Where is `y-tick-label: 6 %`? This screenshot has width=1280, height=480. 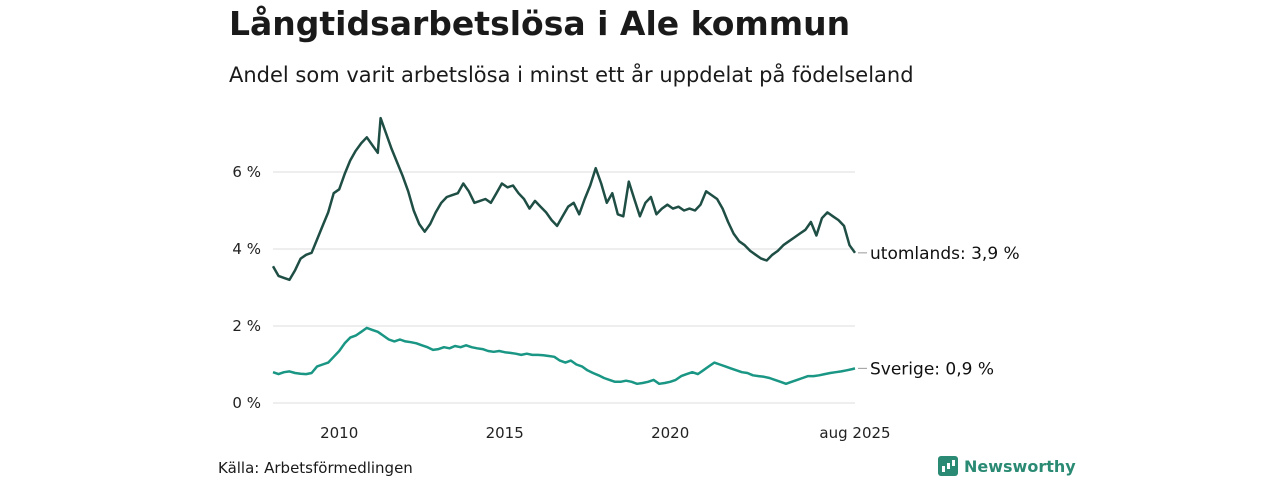 y-tick-label: 6 % is located at coordinates (246, 172).